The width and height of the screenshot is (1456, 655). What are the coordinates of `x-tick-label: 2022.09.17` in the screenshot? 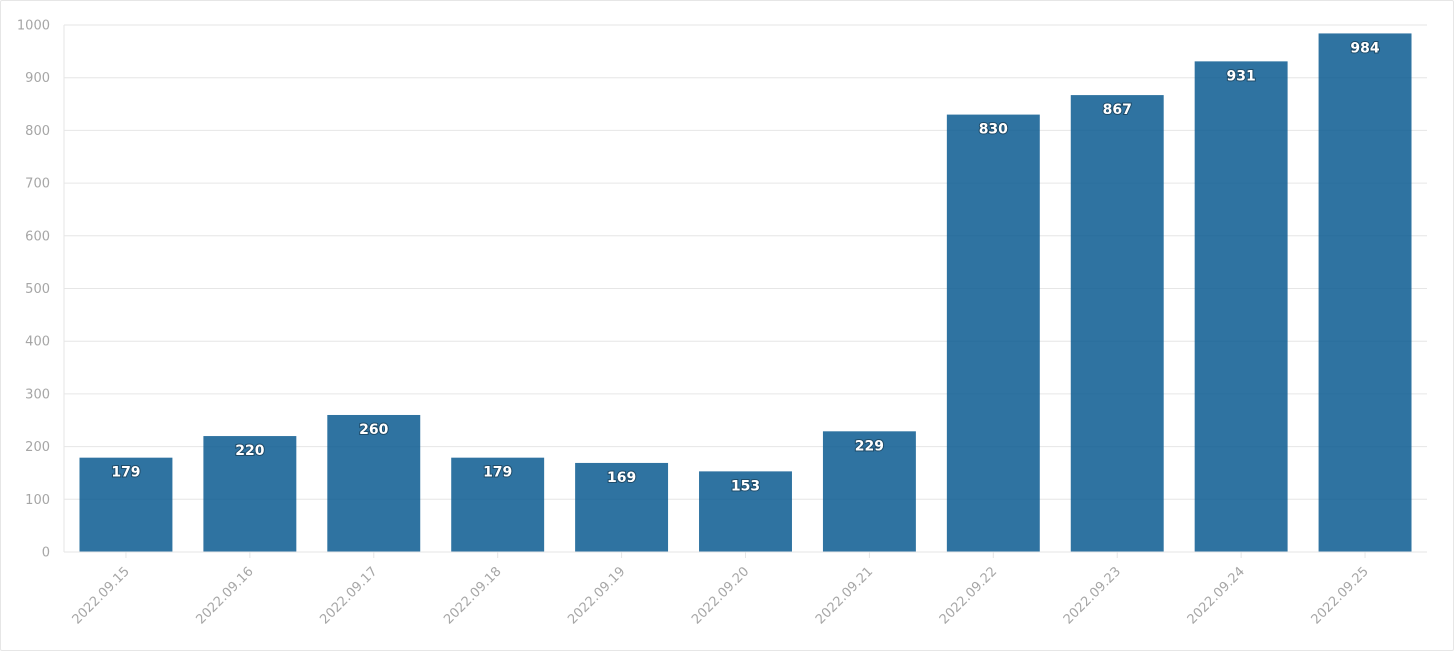 It's located at (348, 595).